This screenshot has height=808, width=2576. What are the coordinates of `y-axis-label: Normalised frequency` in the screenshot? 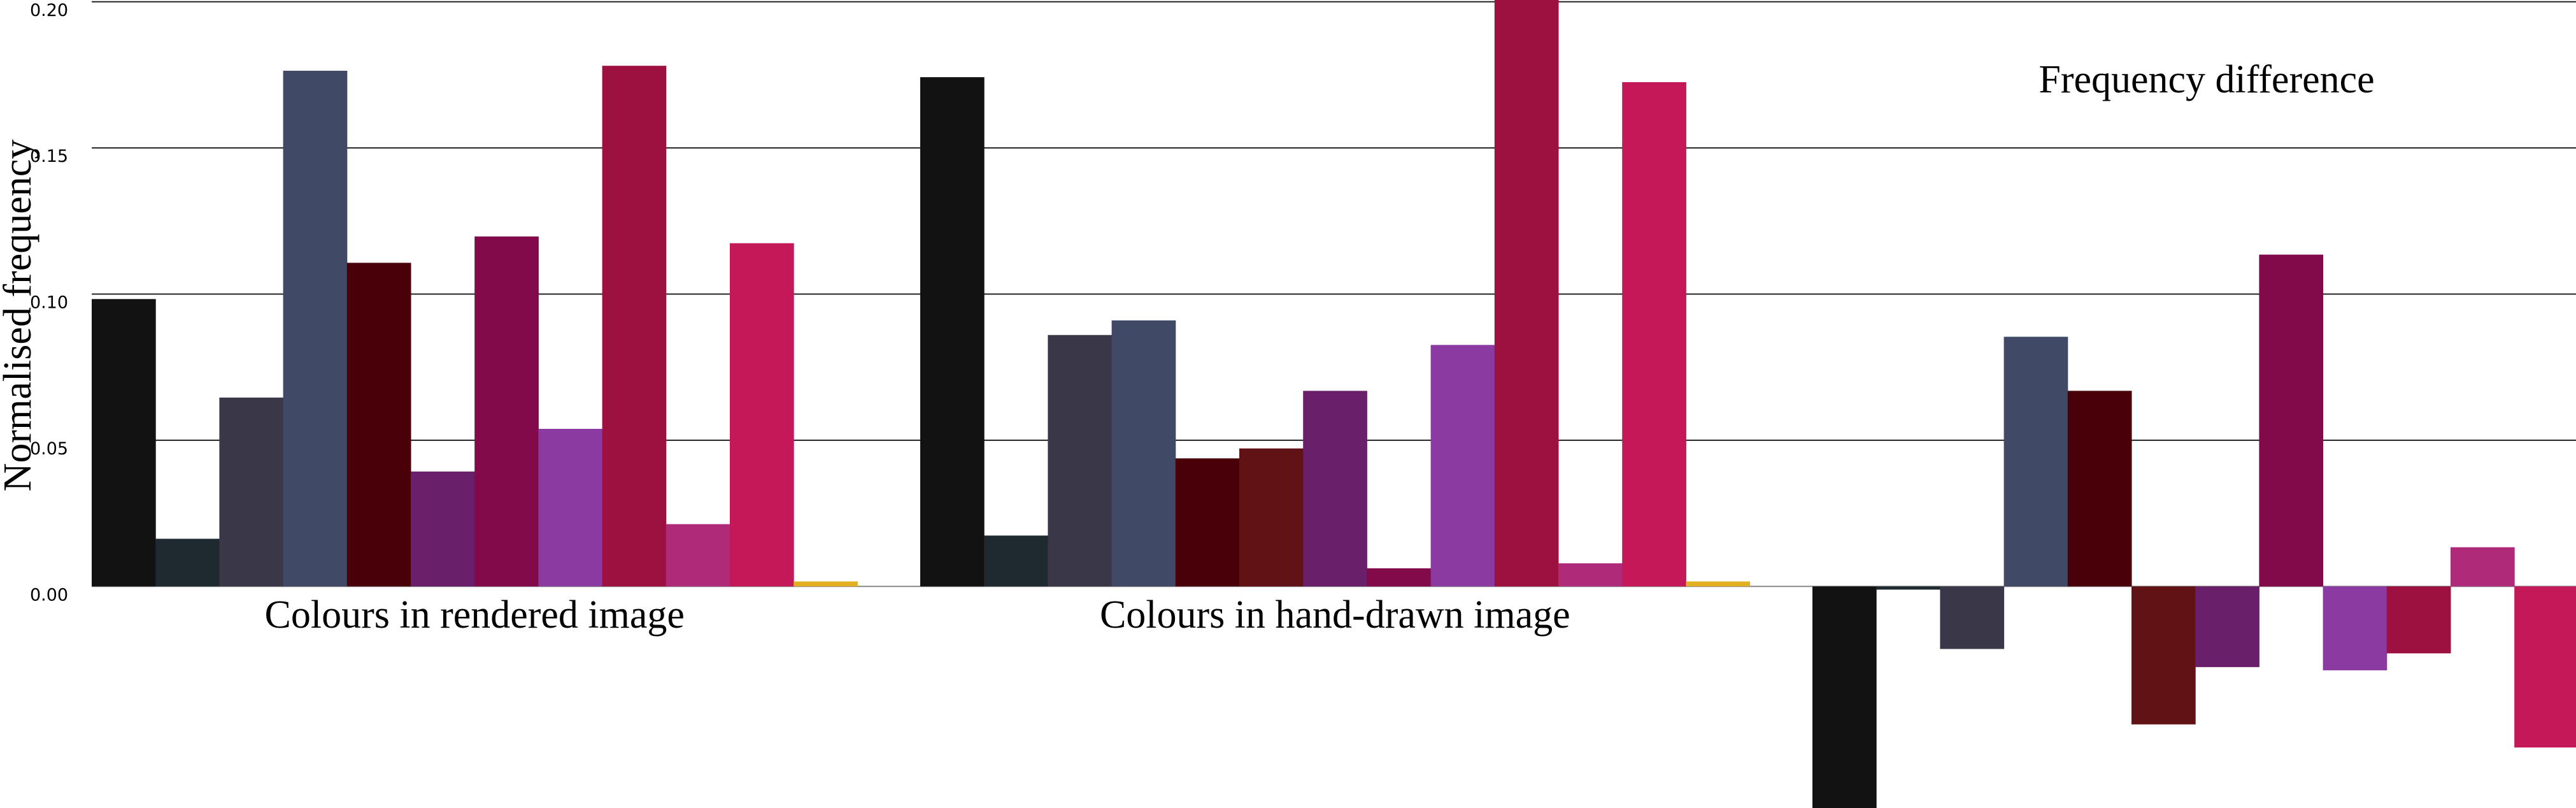 It's located at (20, 316).